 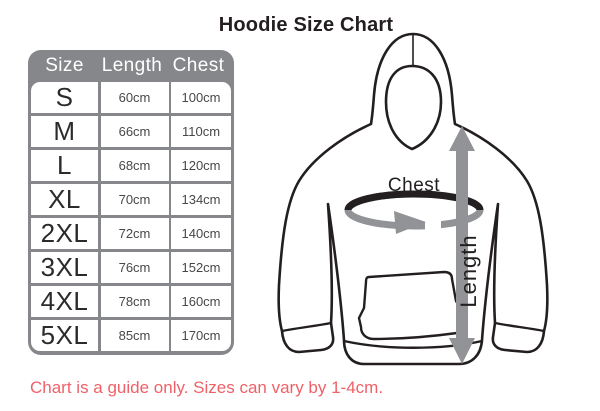 I want to click on length-cell: 76cm, so click(x=134, y=267).